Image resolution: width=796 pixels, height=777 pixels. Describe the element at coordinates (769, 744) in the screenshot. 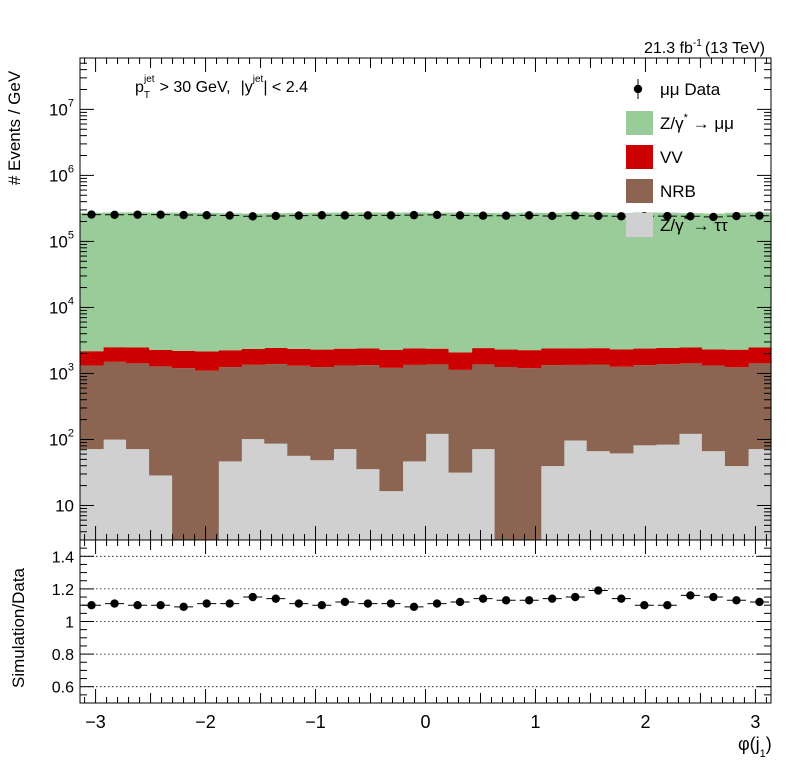

I see `x-axis-title-close: )` at that location.